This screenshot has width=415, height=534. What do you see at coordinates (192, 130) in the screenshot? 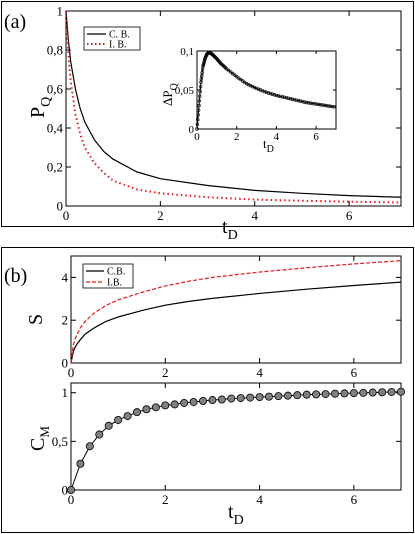
I see `inset-ytick-label: 0` at bounding box center [192, 130].